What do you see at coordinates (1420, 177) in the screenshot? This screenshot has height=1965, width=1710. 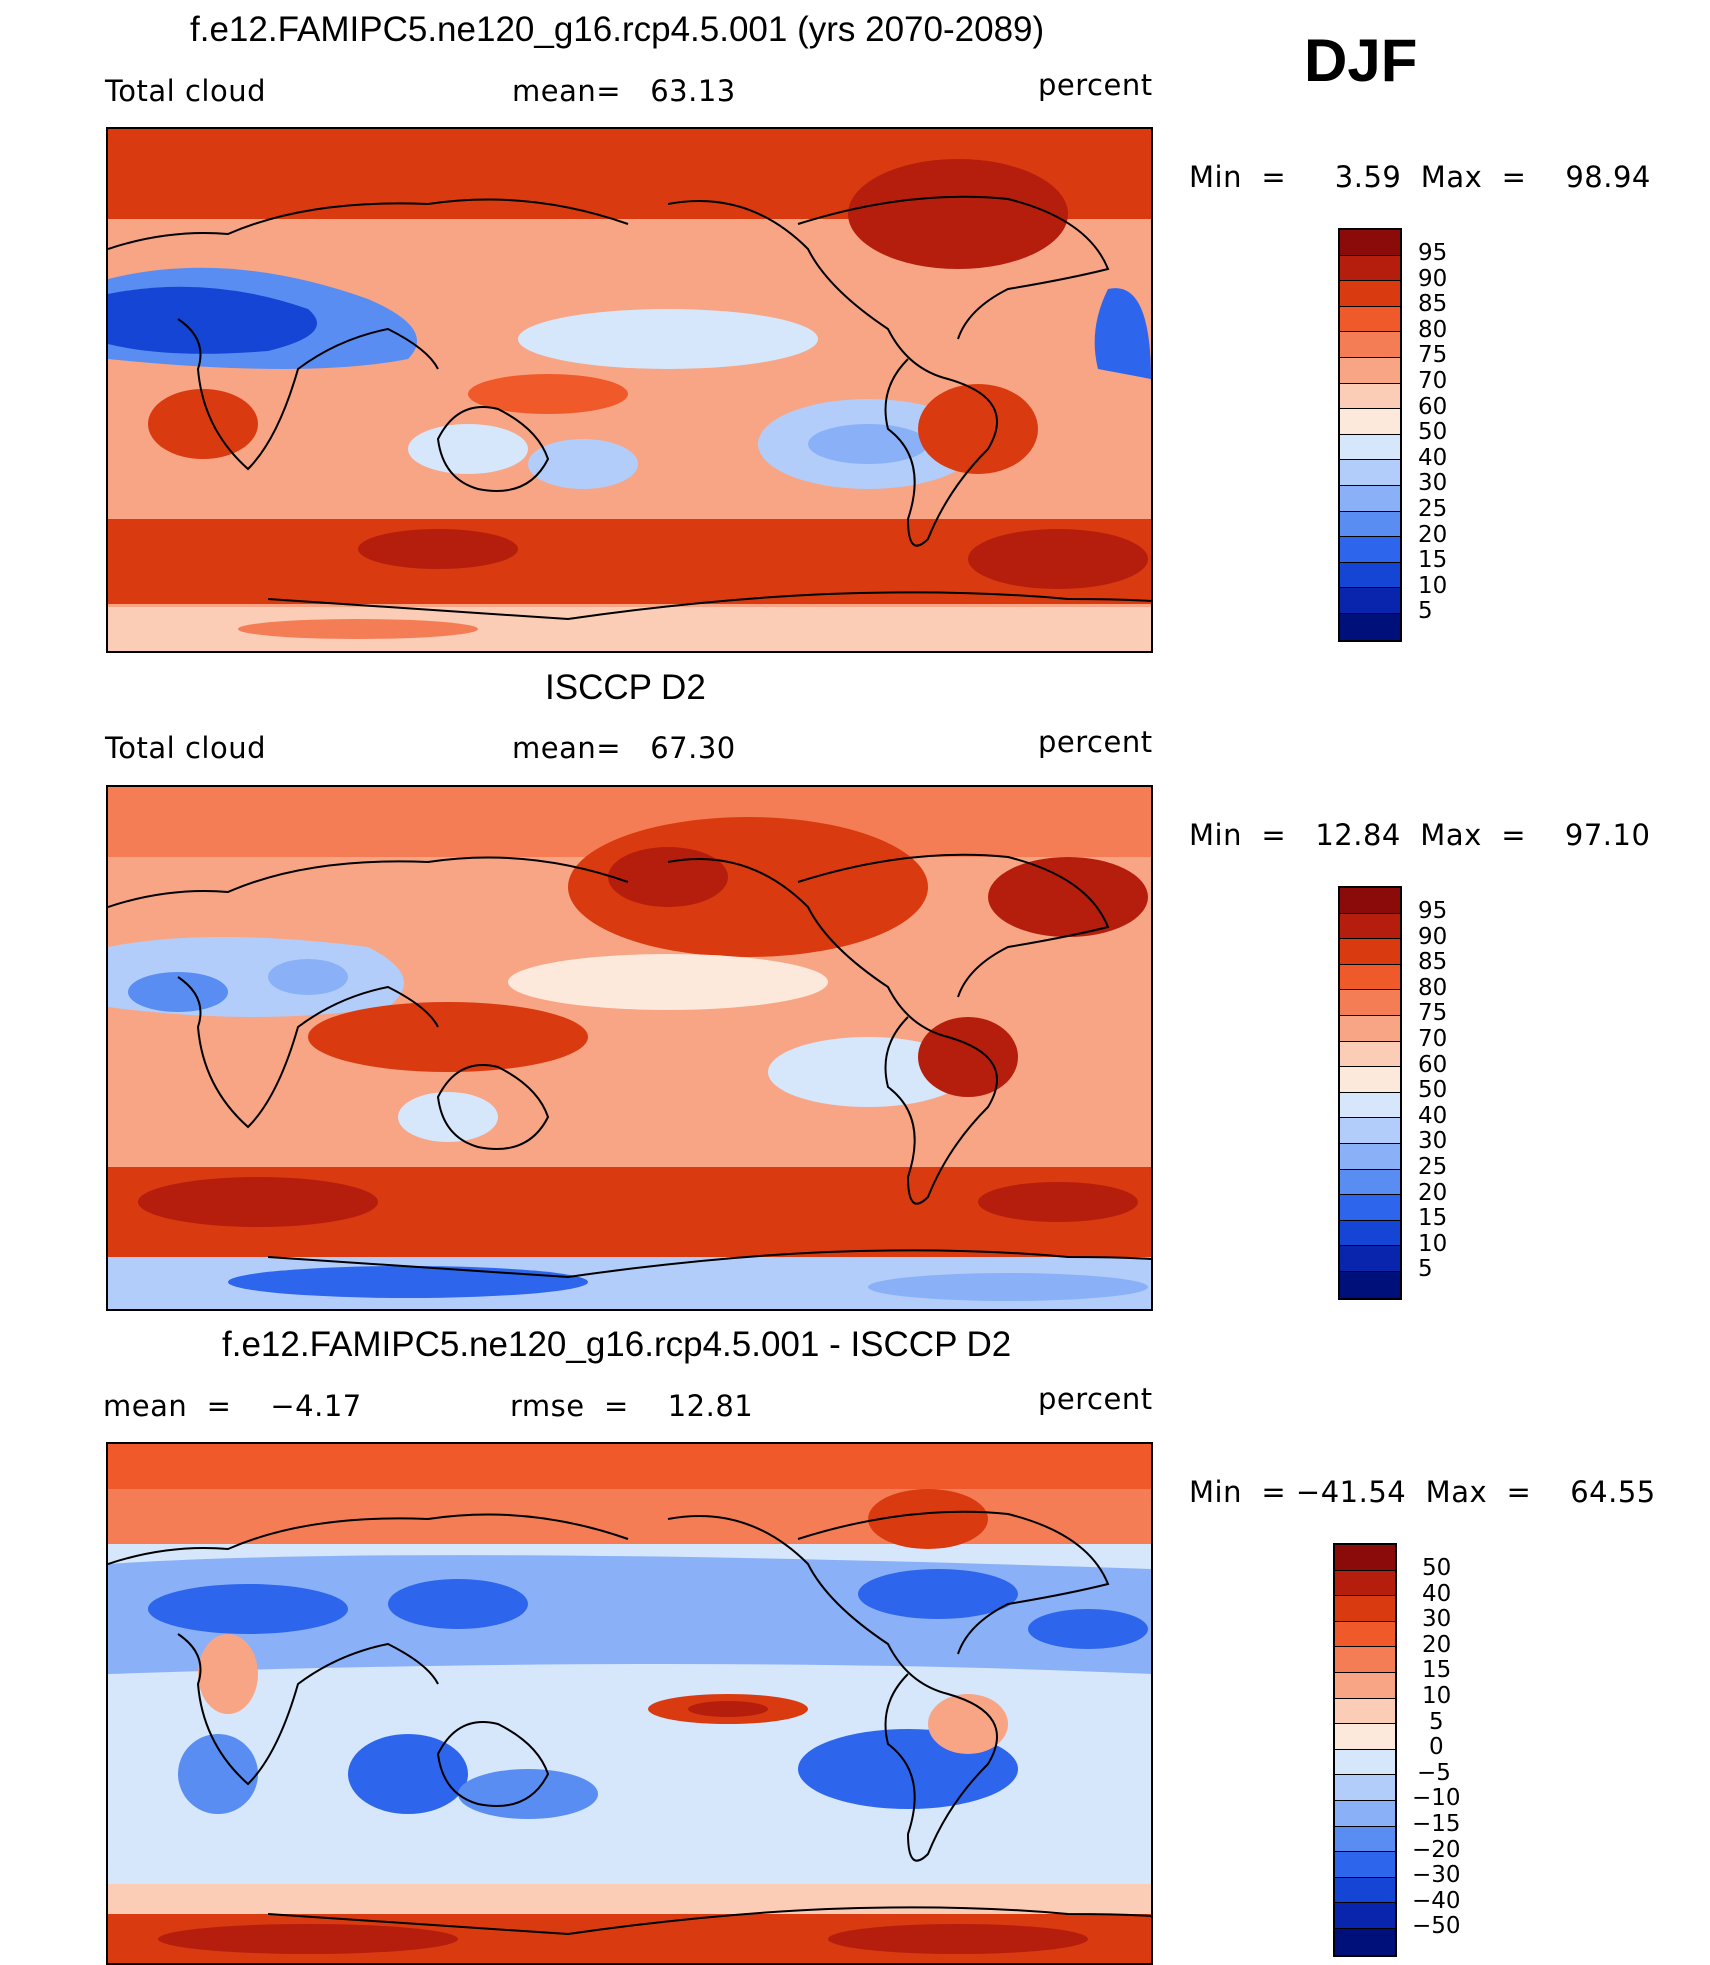 I see `panel-1-minmax: Min = 3.59 Max = 98.94` at bounding box center [1420, 177].